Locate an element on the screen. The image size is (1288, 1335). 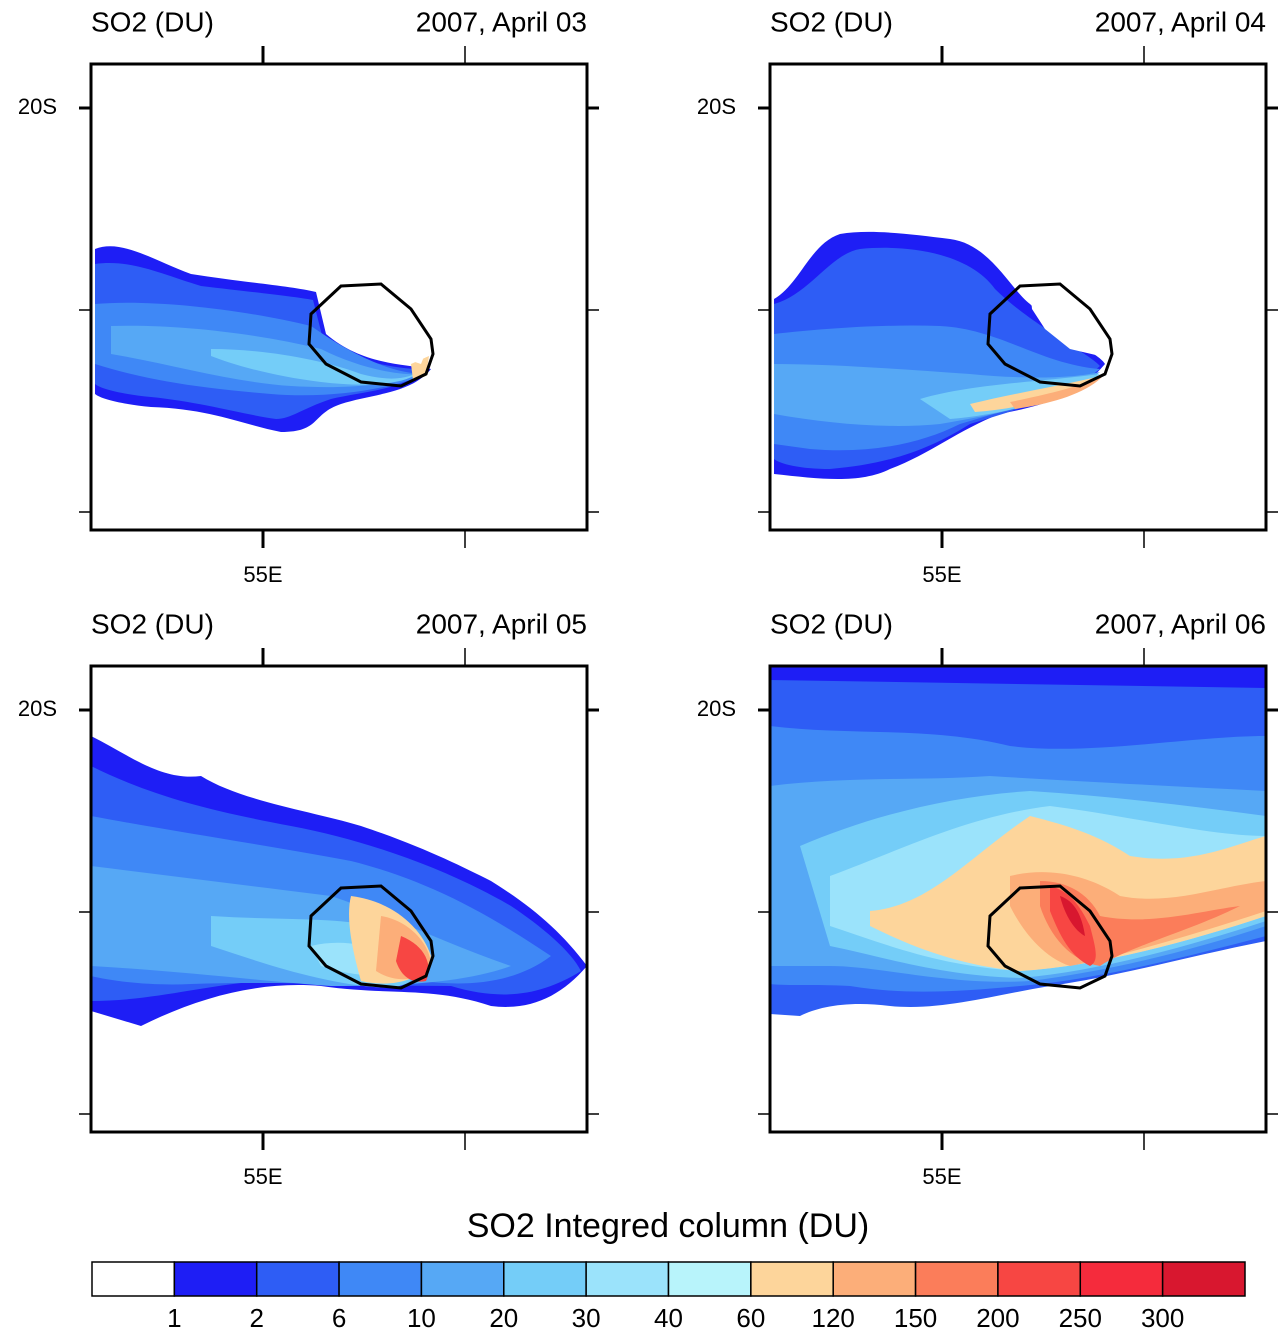
colorbar-label: 10 is located at coordinates (421, 1318).